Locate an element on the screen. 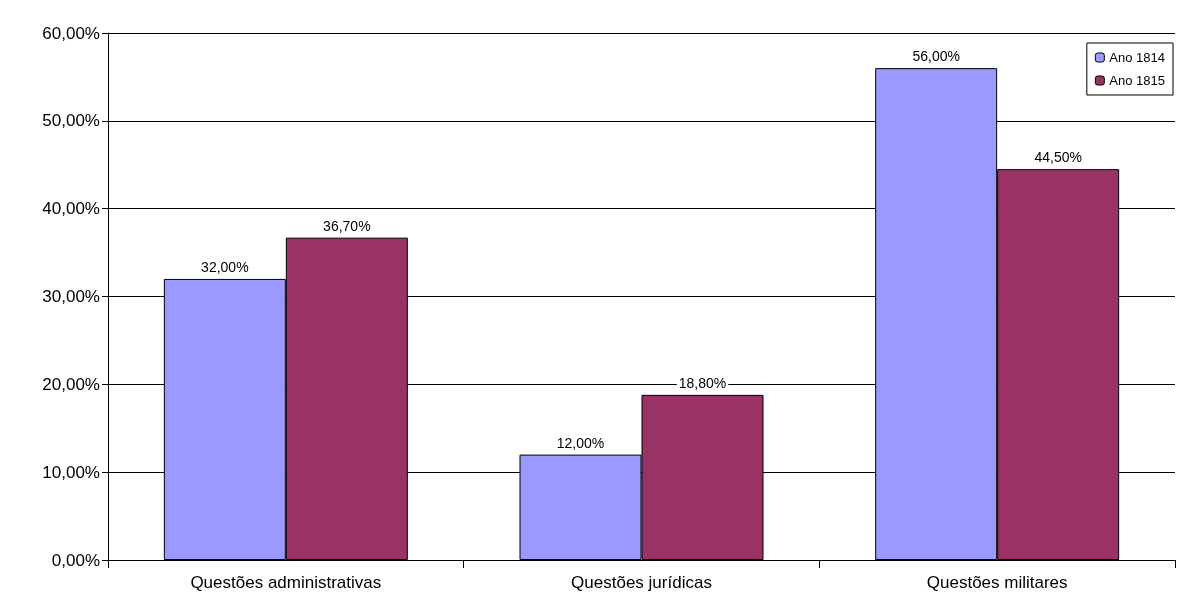 This screenshot has height=615, width=1193. y-tick-label: 20,00% is located at coordinates (71, 384).